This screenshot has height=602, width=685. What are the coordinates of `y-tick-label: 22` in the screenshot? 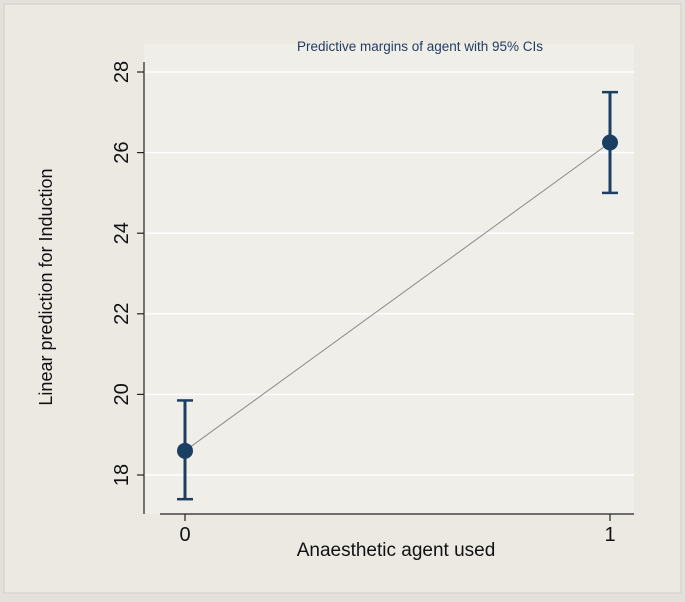 It's located at (122, 314).